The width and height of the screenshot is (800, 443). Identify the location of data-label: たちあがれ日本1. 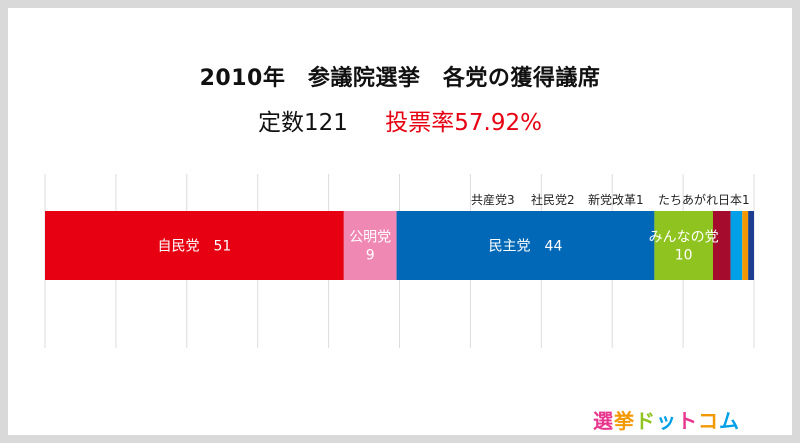
(704, 199).